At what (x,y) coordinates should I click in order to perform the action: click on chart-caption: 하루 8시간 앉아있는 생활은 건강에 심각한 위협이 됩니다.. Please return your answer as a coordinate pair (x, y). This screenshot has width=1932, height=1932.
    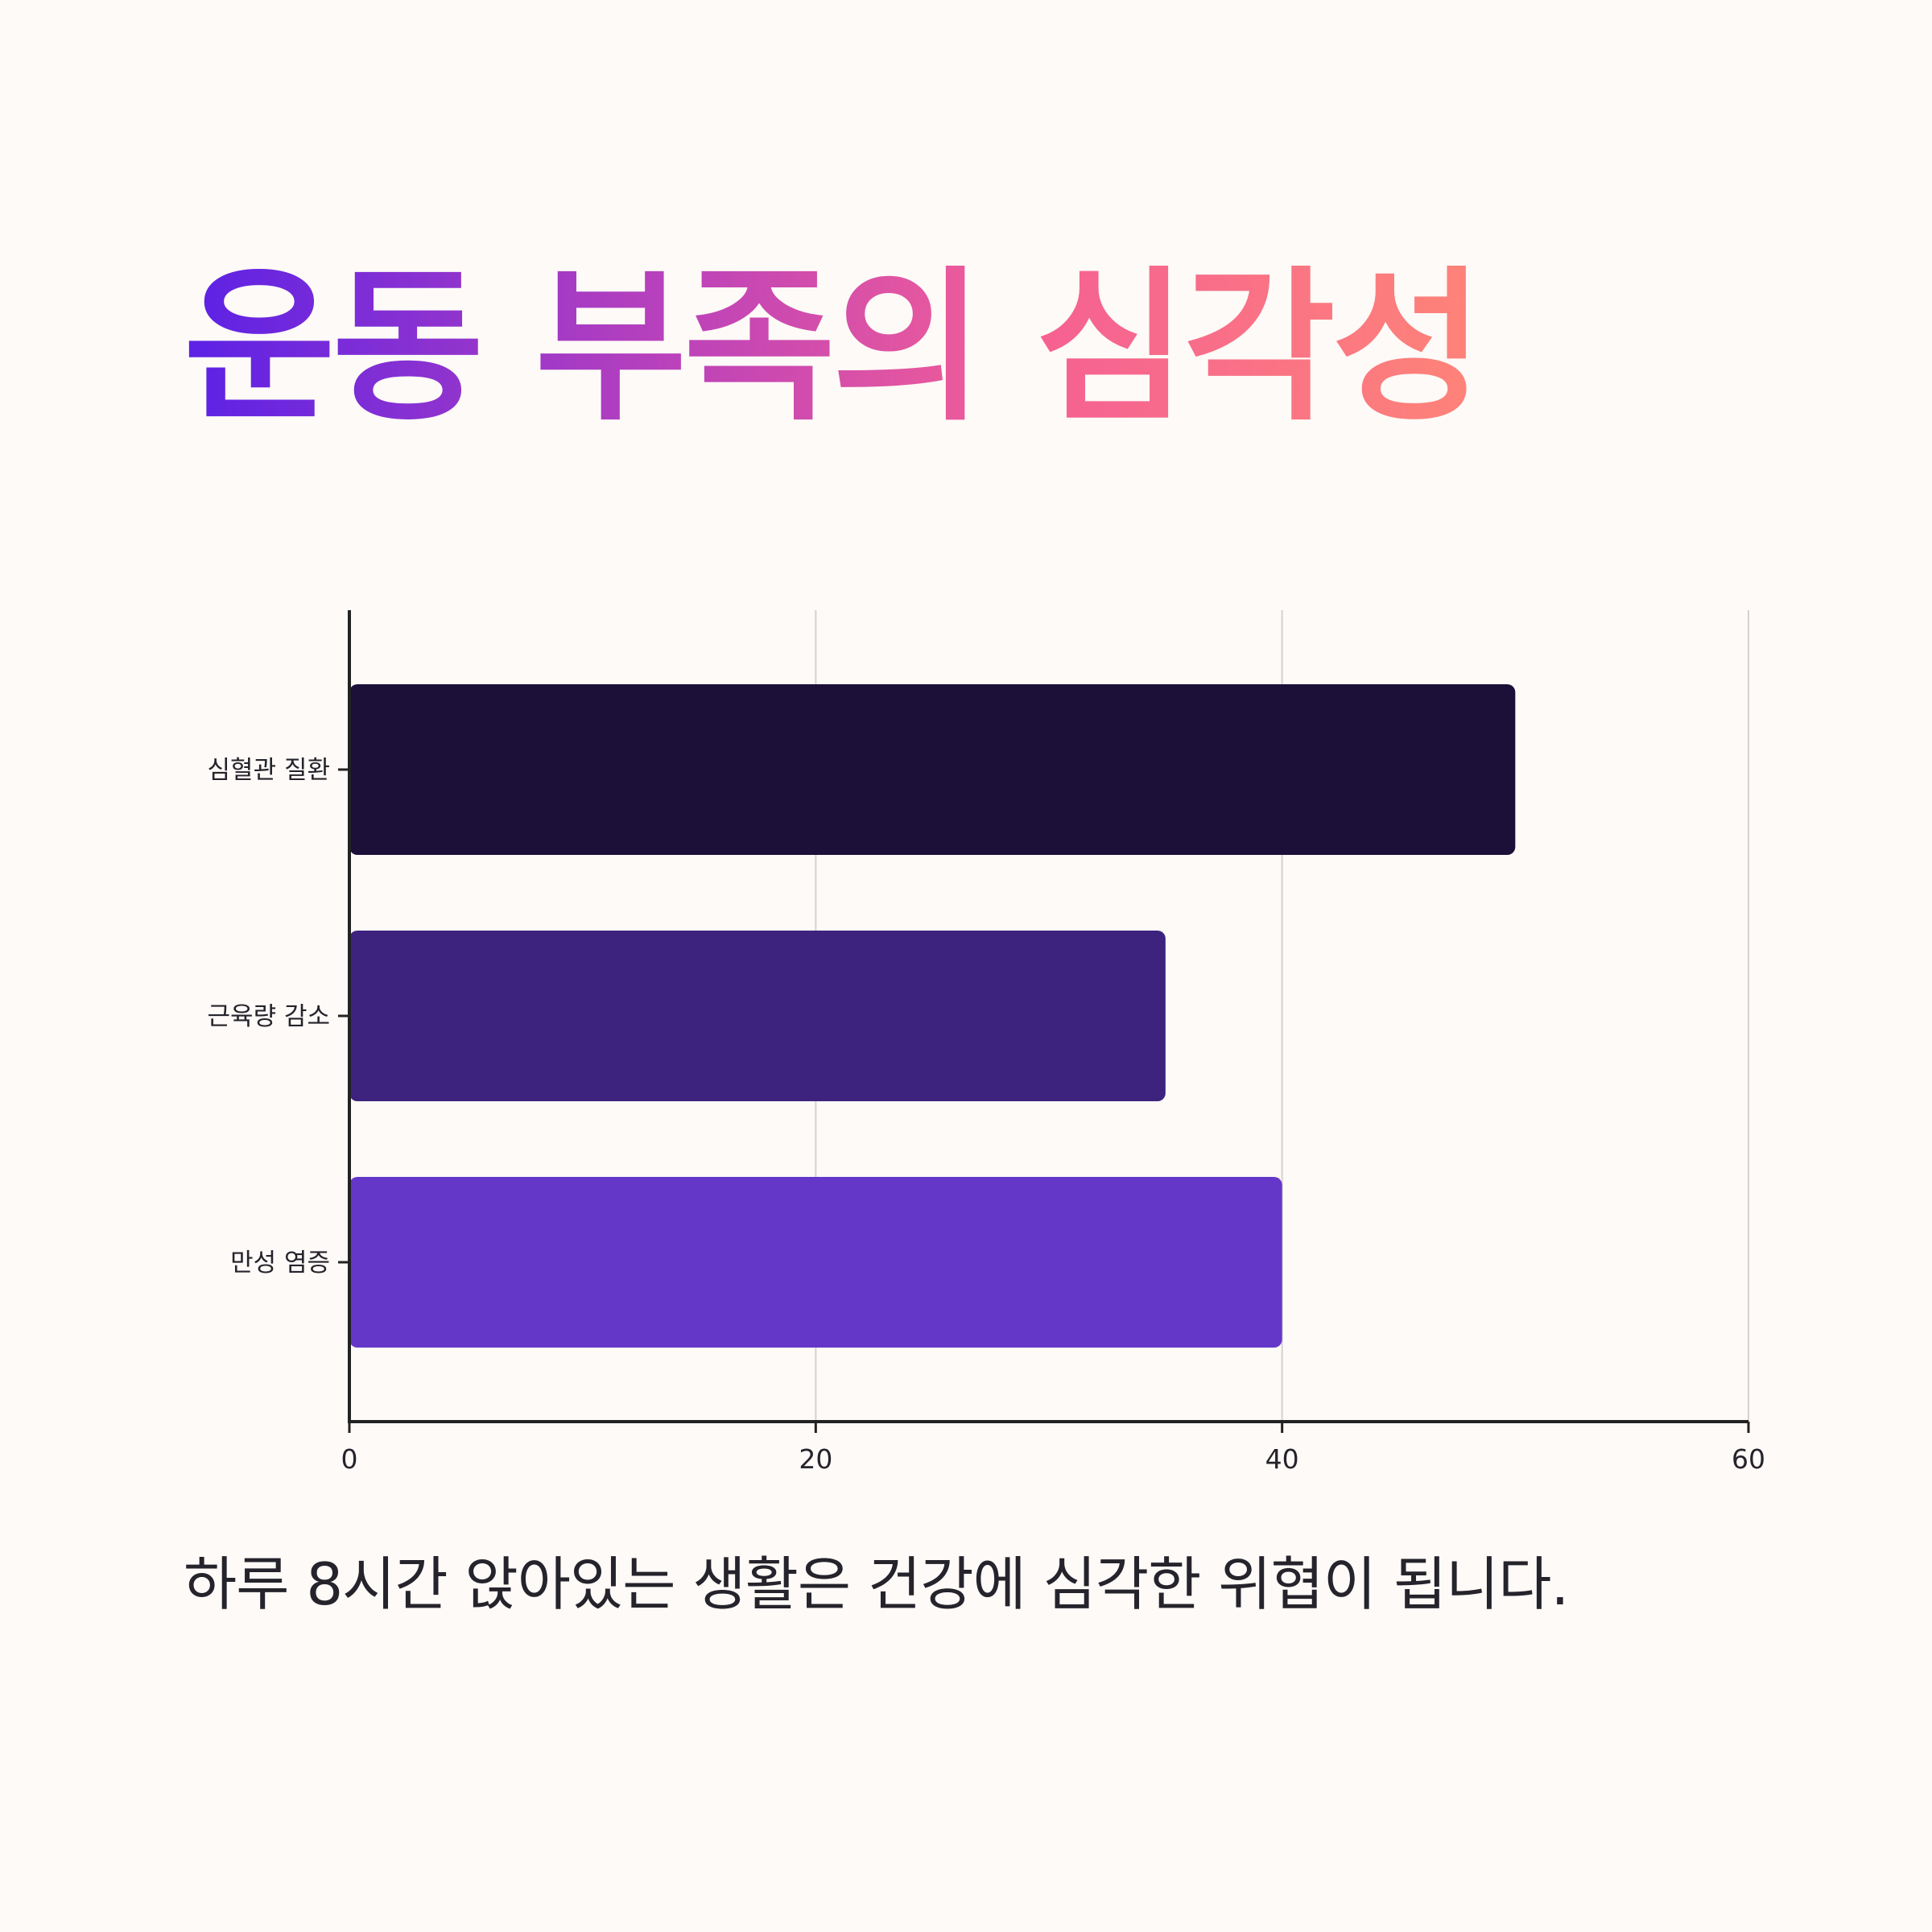
    Looking at the image, I should click on (876, 1584).